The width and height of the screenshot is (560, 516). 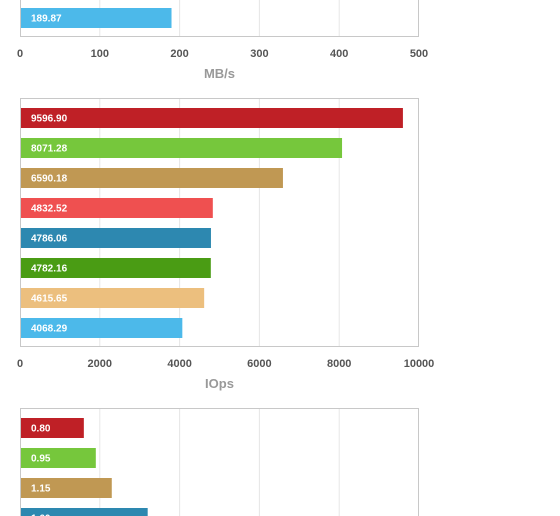 I want to click on bar-value-label: 4786.06, so click(x=49, y=239).